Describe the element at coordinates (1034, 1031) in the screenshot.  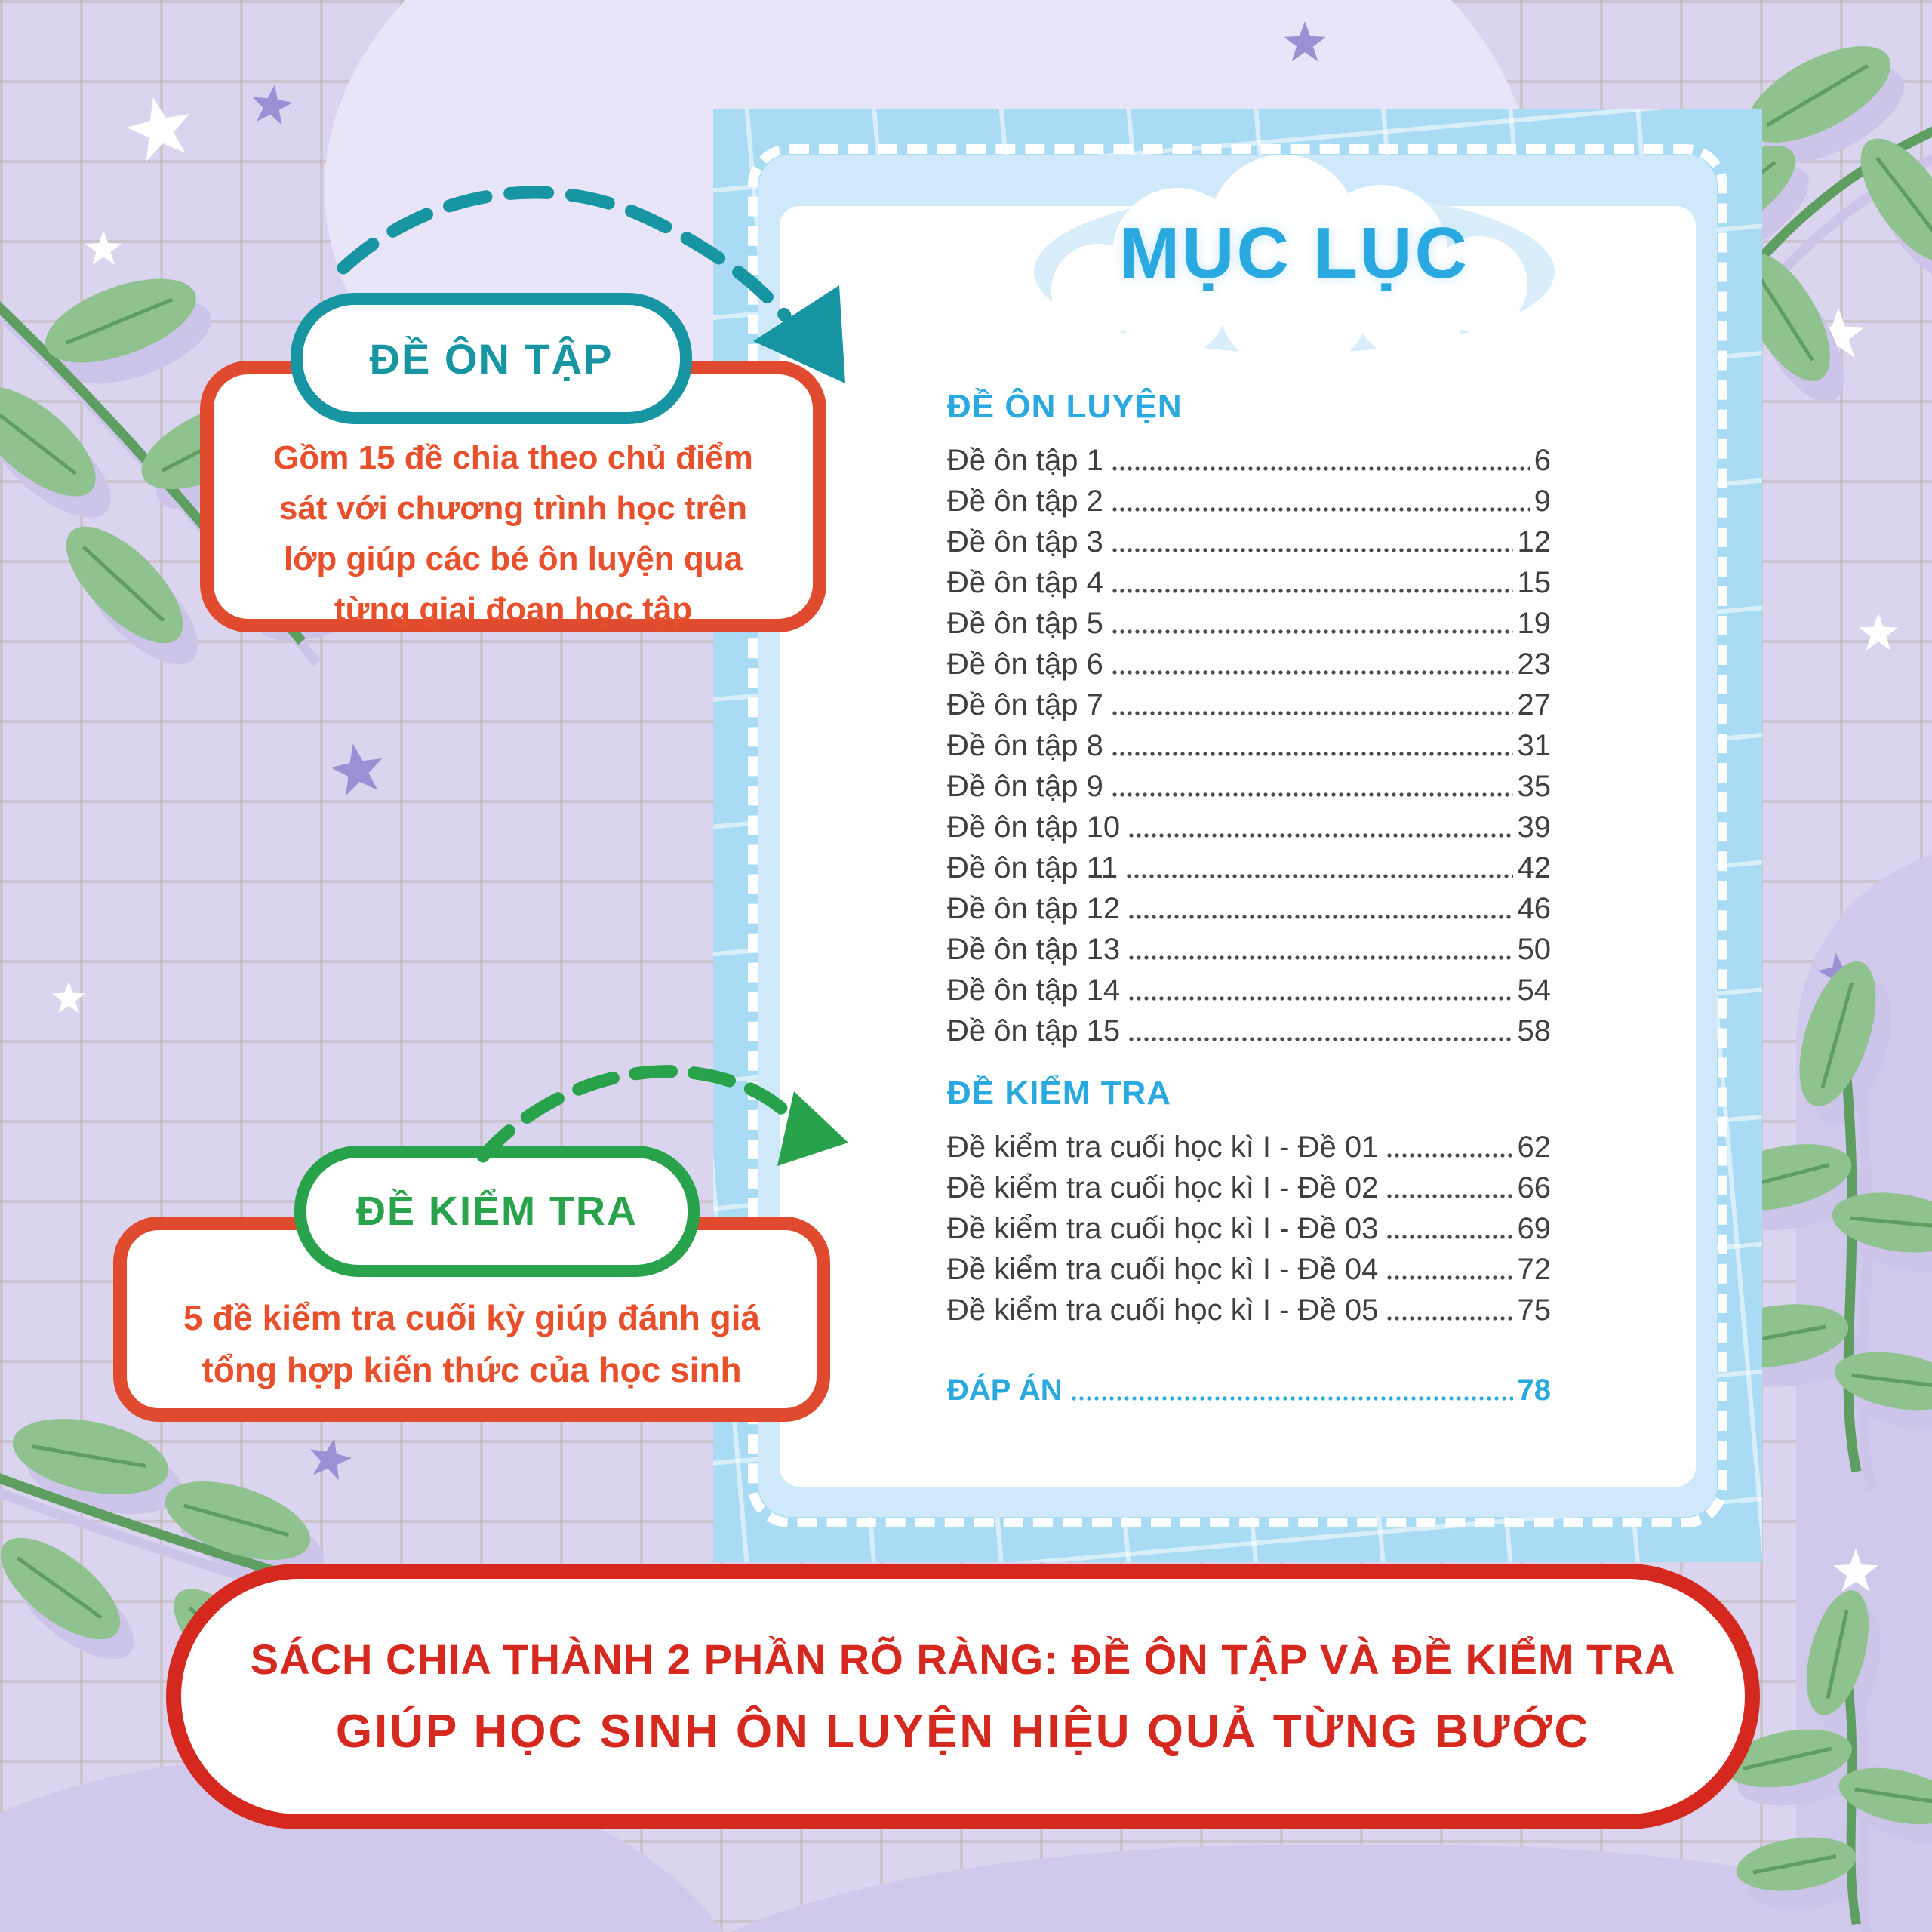
I see `toc-entry-label: Đề ôn tập 15` at that location.